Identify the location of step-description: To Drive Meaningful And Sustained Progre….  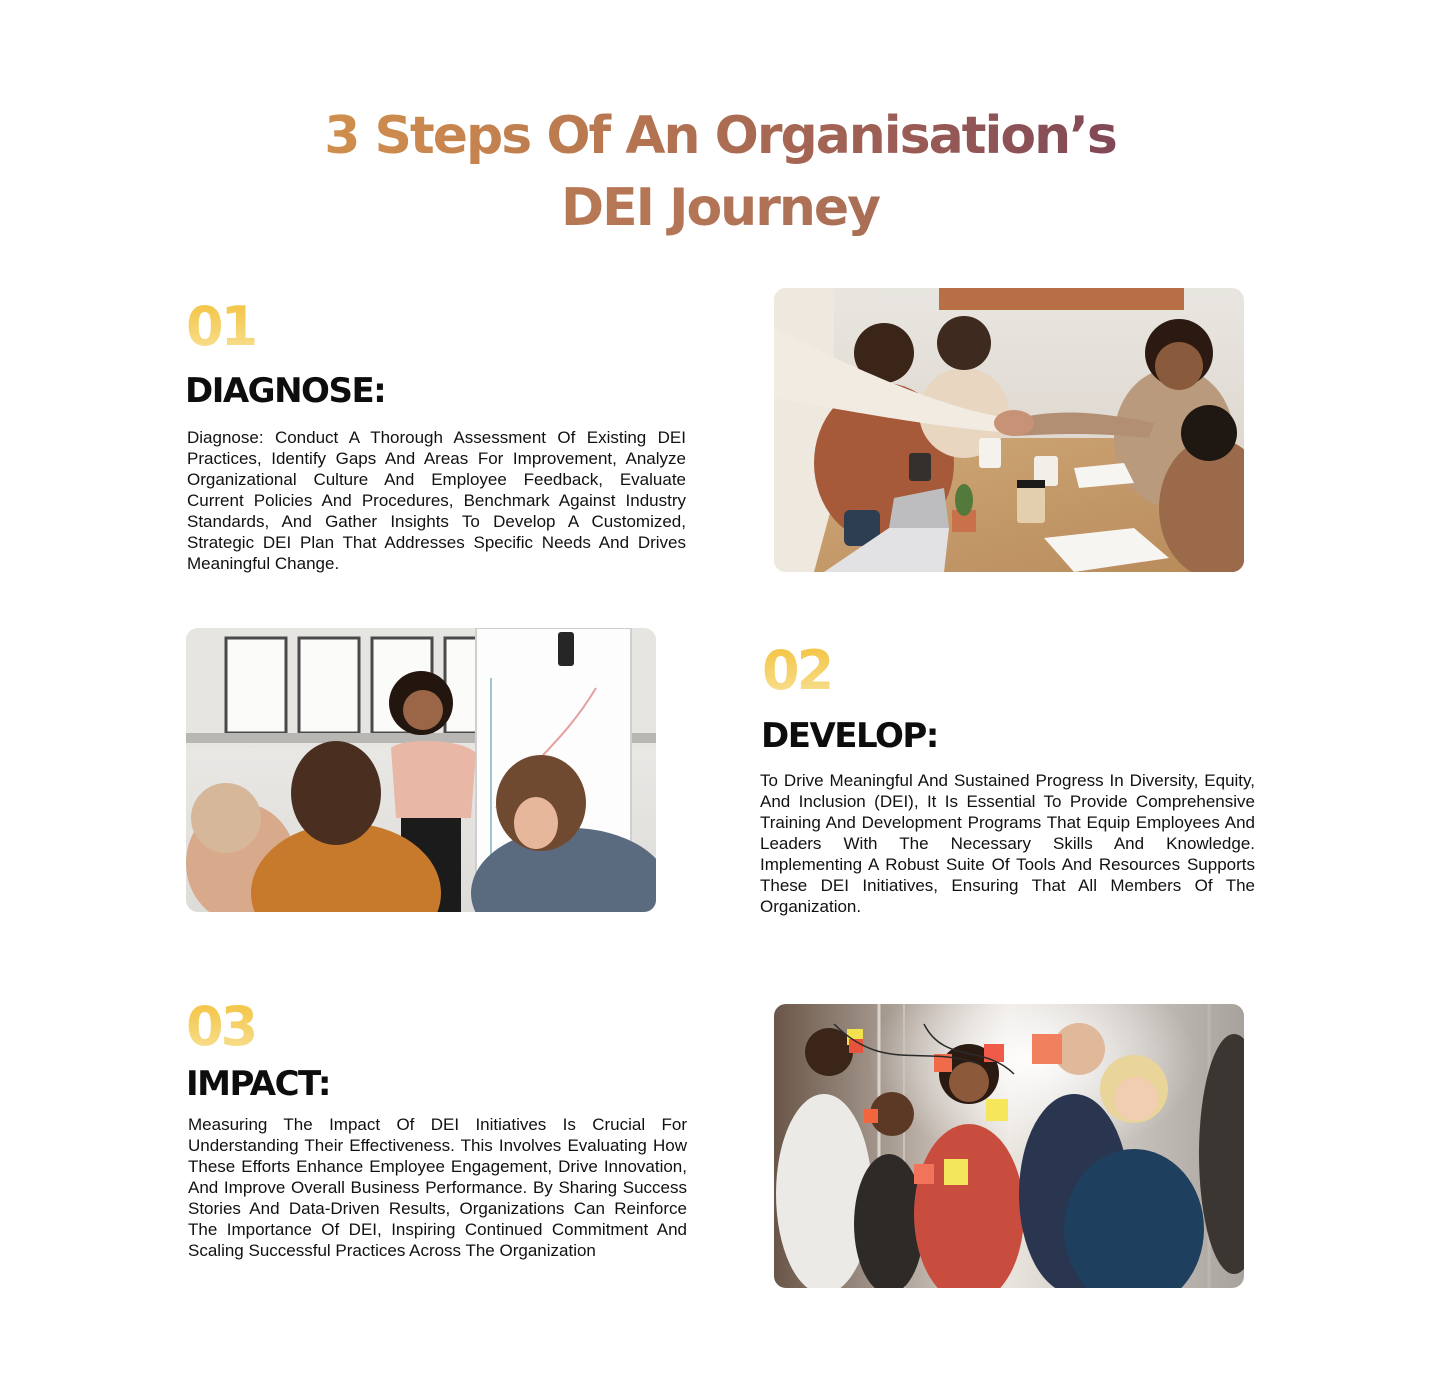
(1007, 843).